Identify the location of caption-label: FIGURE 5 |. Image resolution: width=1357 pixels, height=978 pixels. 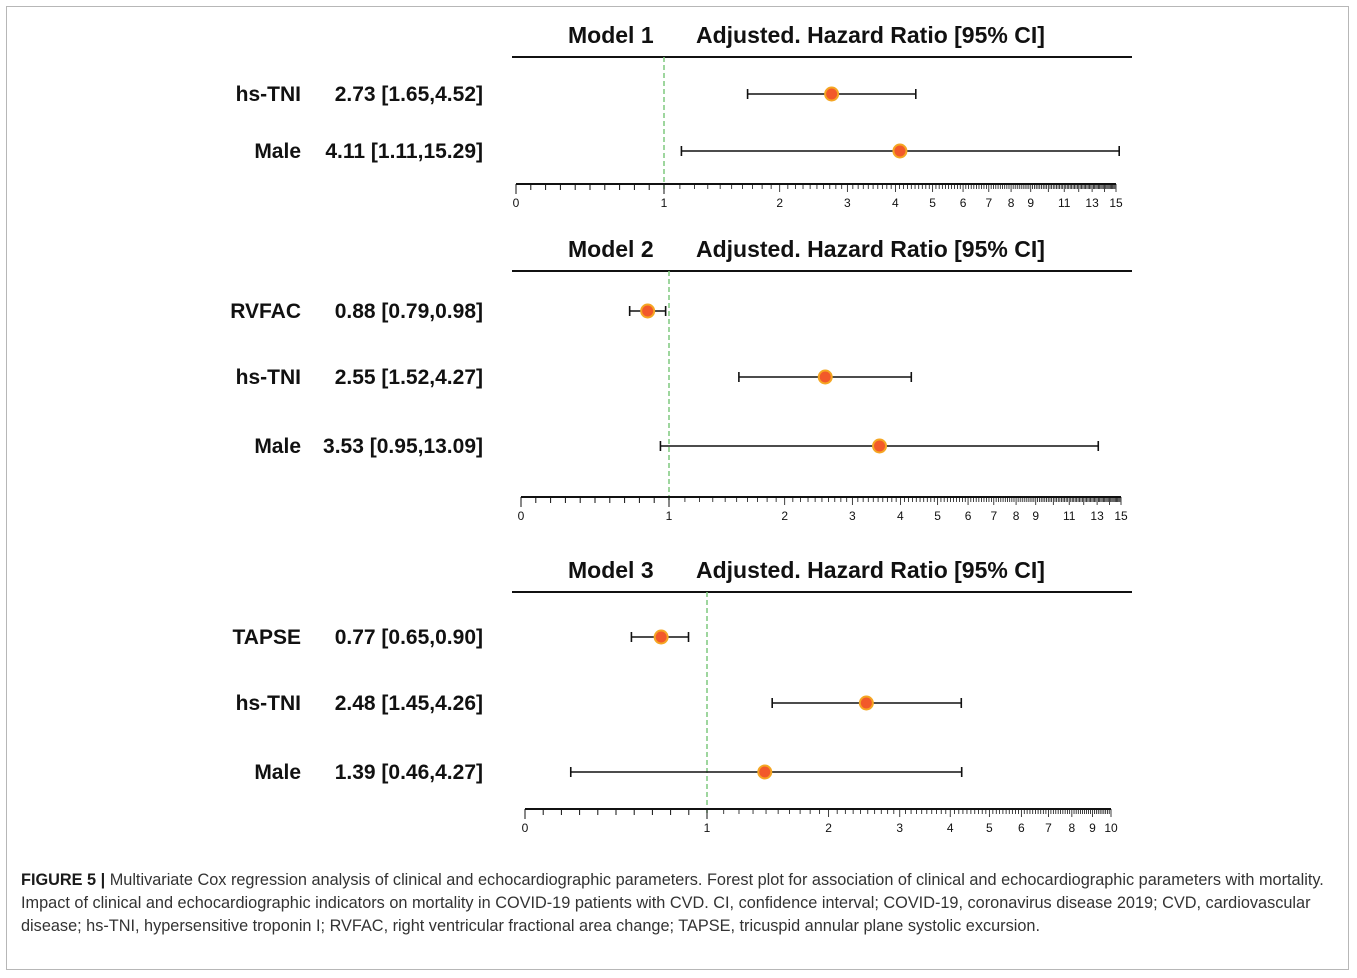
(63, 880).